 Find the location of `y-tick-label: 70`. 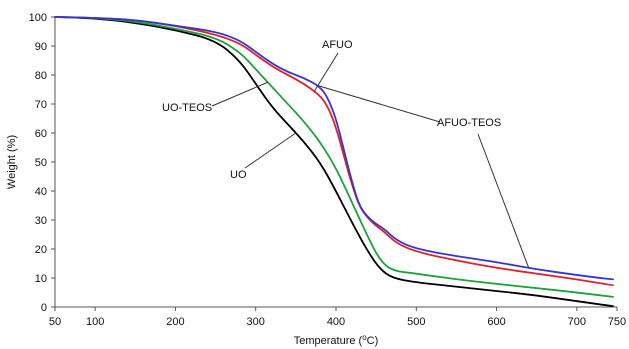

y-tick-label: 70 is located at coordinates (41, 105).